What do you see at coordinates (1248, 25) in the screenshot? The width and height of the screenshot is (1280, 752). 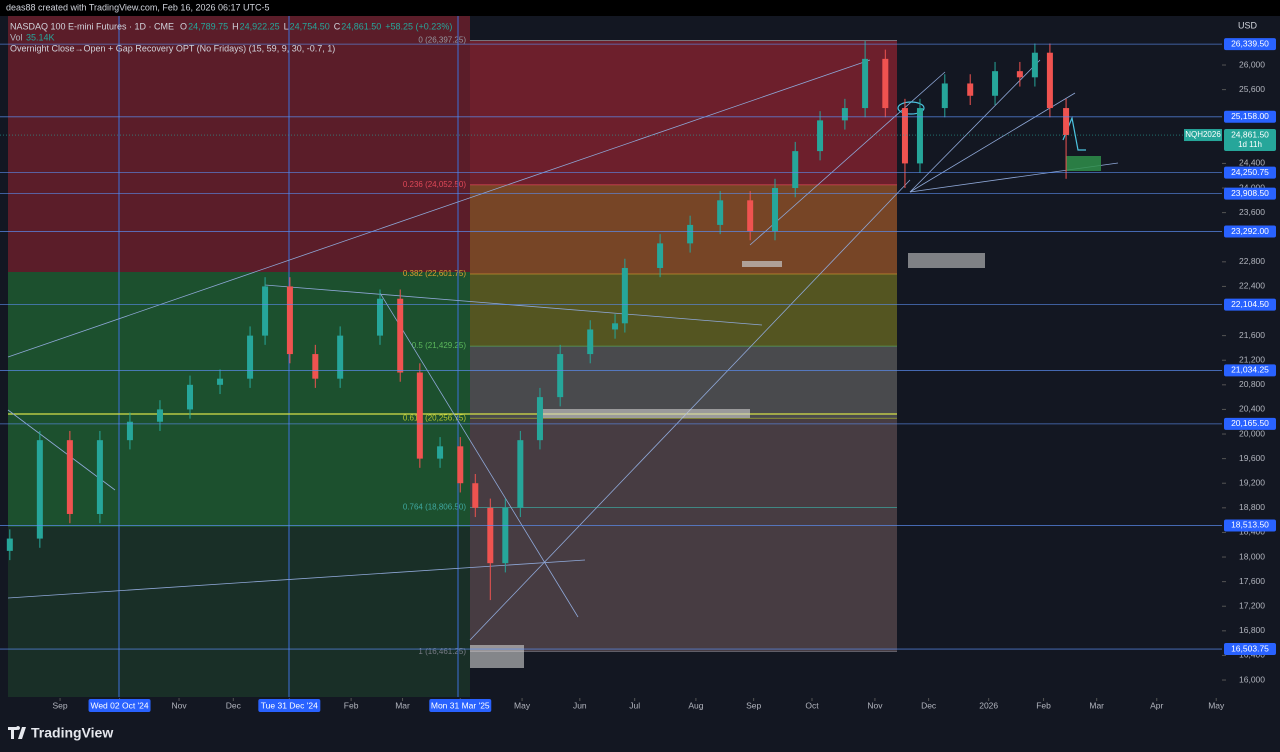 I see `currency: USD` at bounding box center [1248, 25].